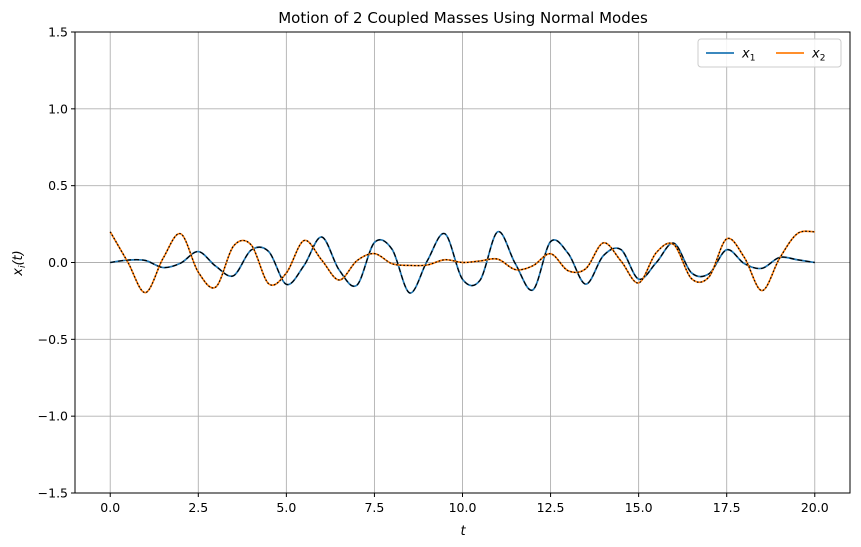 The image size is (861, 547). Describe the element at coordinates (58, 32) in the screenshot. I see `y-tick-label: 1.5` at that location.